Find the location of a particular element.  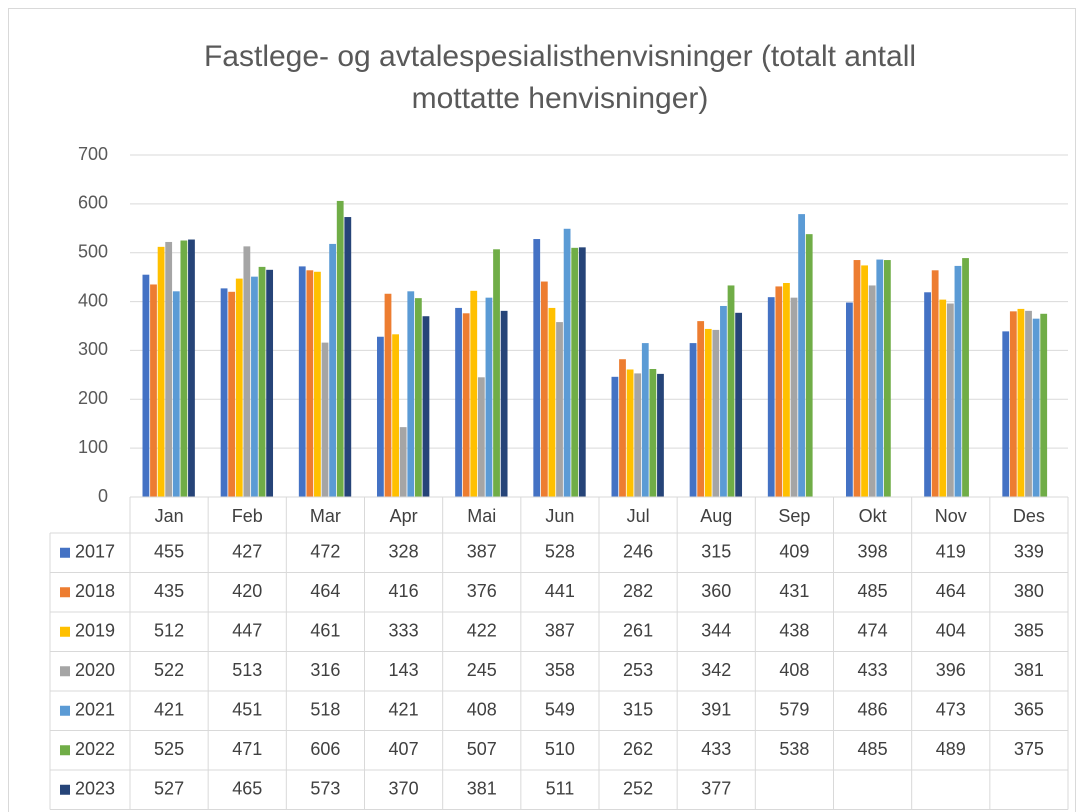

table-value: 252 is located at coordinates (638, 789).